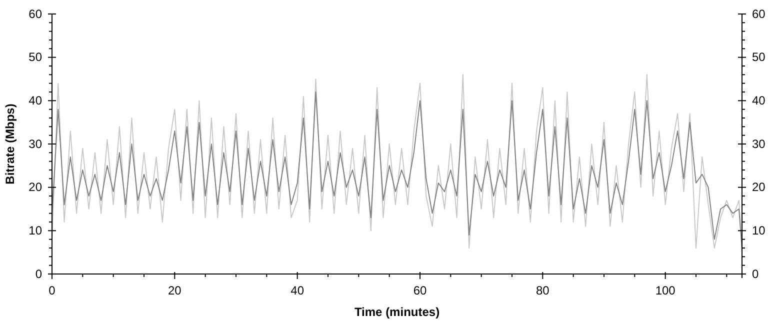  I want to click on x-tick-label: 20, so click(175, 291).